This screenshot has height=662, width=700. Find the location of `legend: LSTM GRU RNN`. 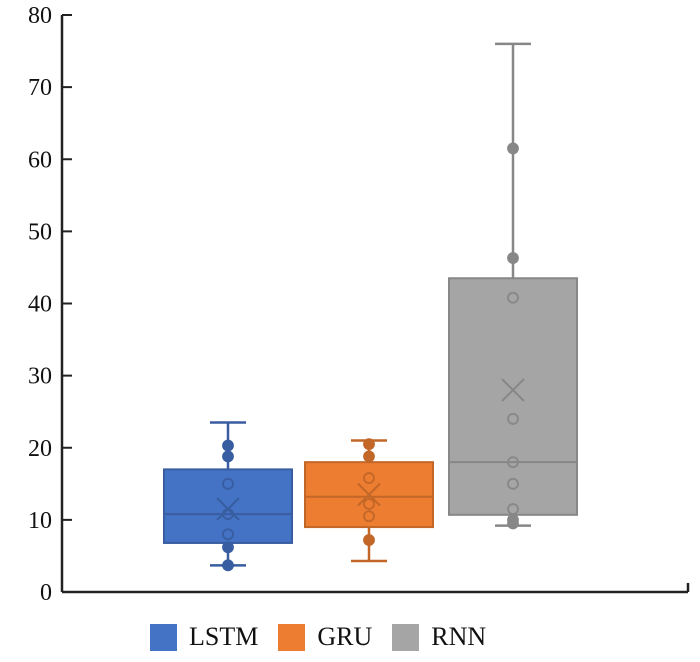

legend: LSTM GRU RNN is located at coordinates (318, 637).